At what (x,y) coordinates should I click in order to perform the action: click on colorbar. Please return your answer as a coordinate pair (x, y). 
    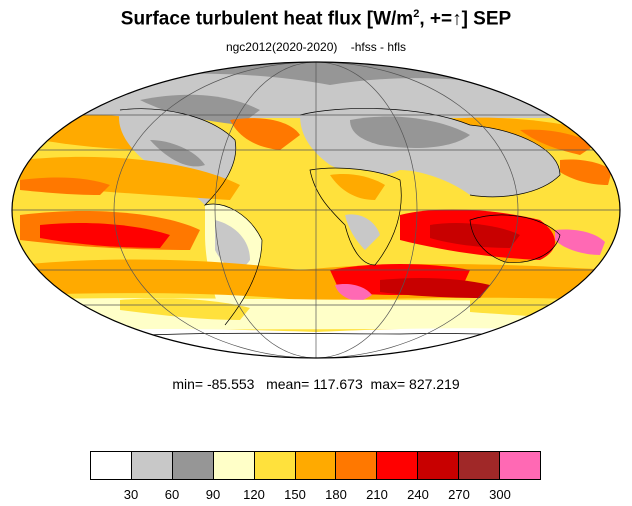
    Looking at the image, I should click on (315, 465).